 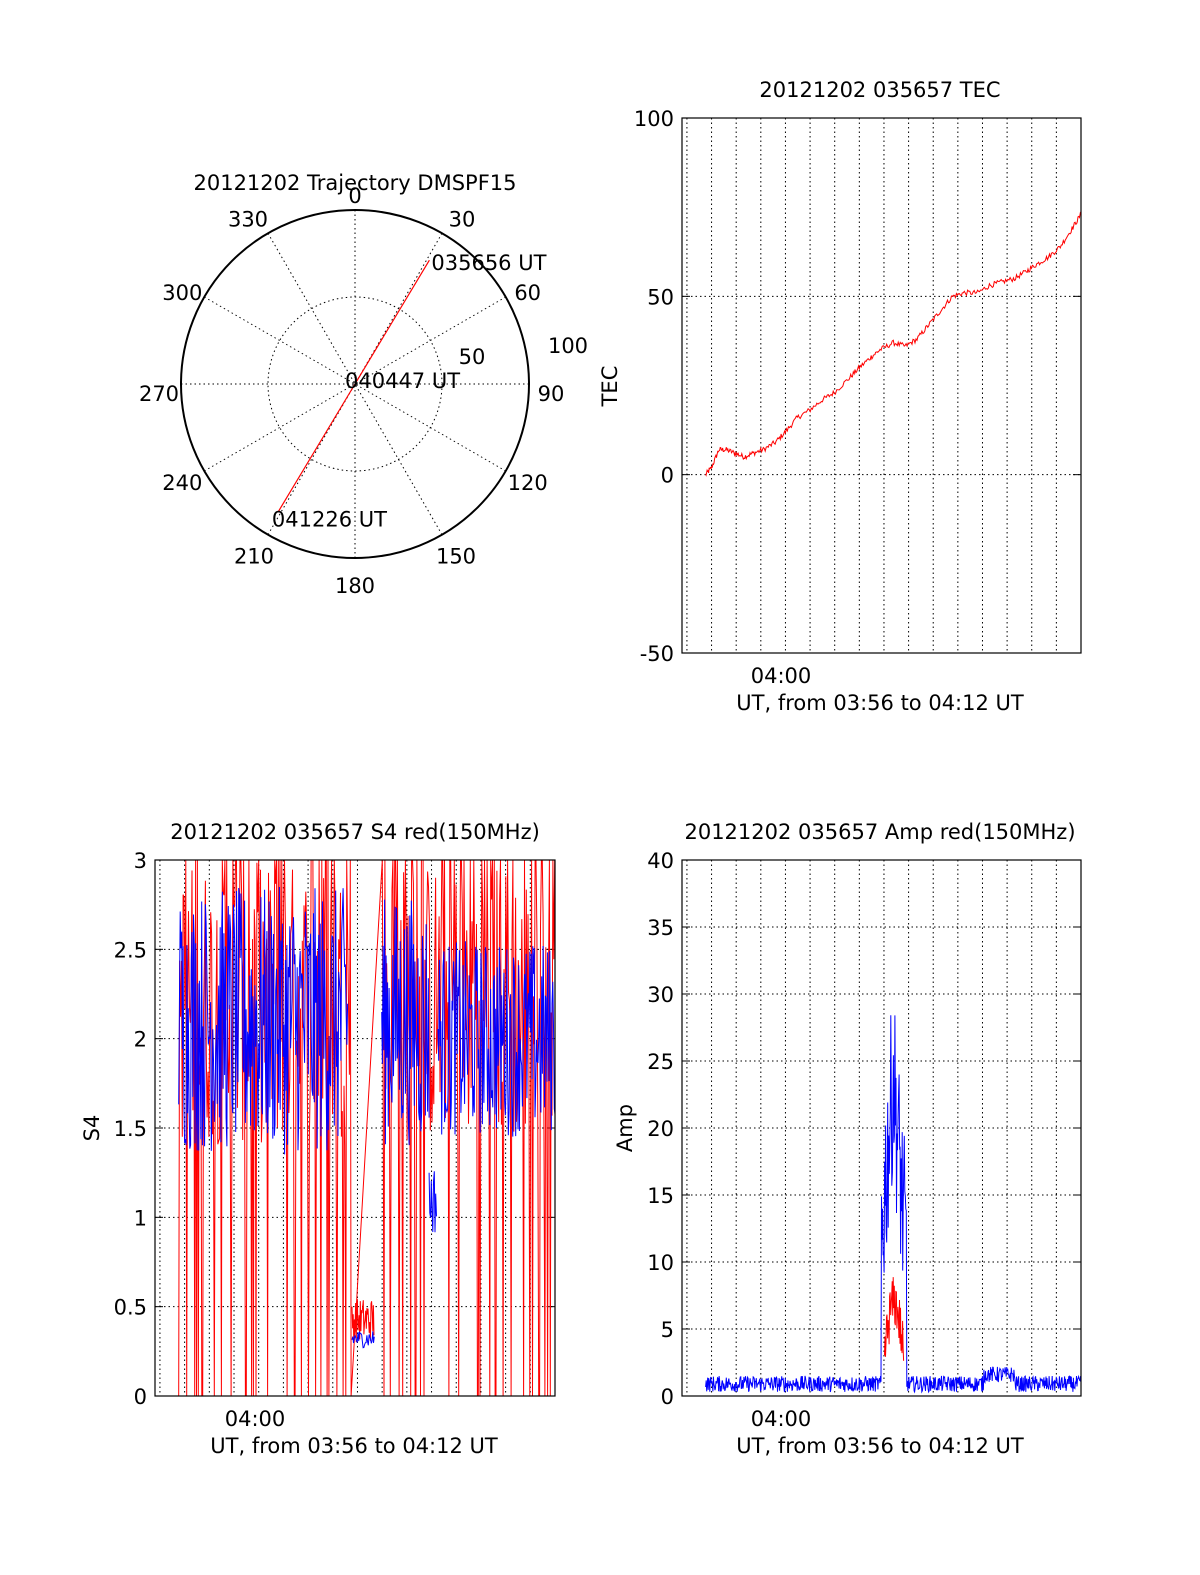 What do you see at coordinates (880, 1446) in the screenshot?
I see `amp-x-label: UT, from 03:56 to 04:12 UT` at bounding box center [880, 1446].